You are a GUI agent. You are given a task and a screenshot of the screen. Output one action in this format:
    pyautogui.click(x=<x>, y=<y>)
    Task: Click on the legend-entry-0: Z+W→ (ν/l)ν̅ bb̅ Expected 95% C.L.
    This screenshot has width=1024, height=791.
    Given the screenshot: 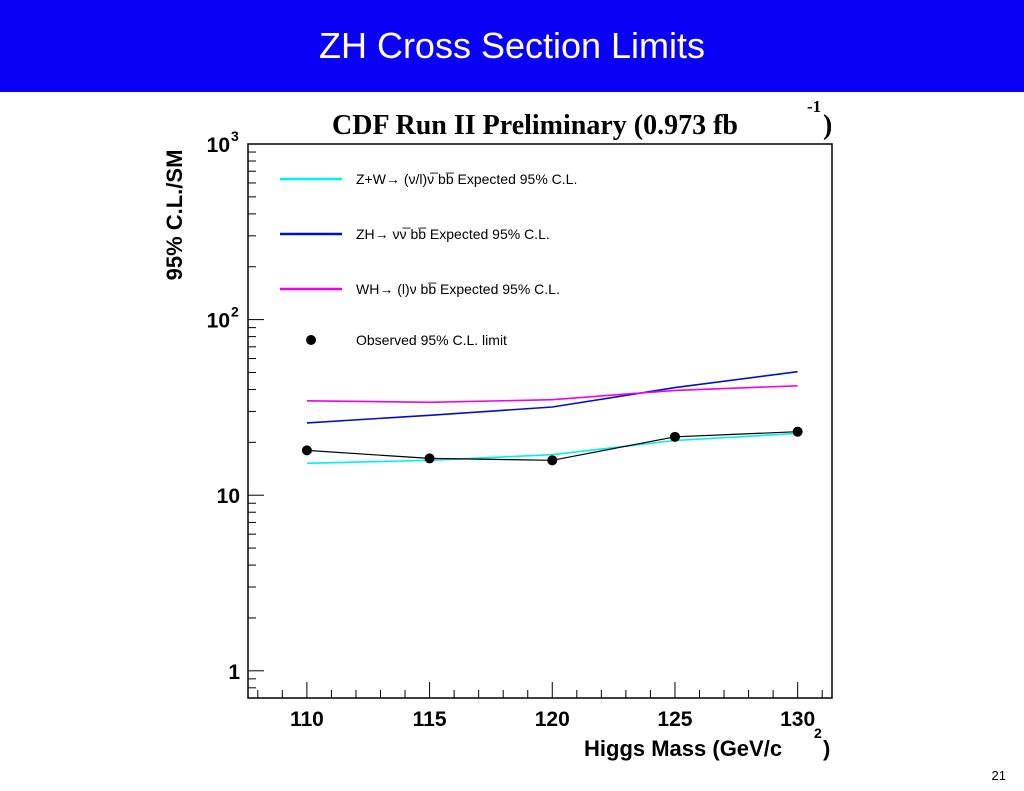 What is the action you would take?
    pyautogui.click(x=466, y=179)
    